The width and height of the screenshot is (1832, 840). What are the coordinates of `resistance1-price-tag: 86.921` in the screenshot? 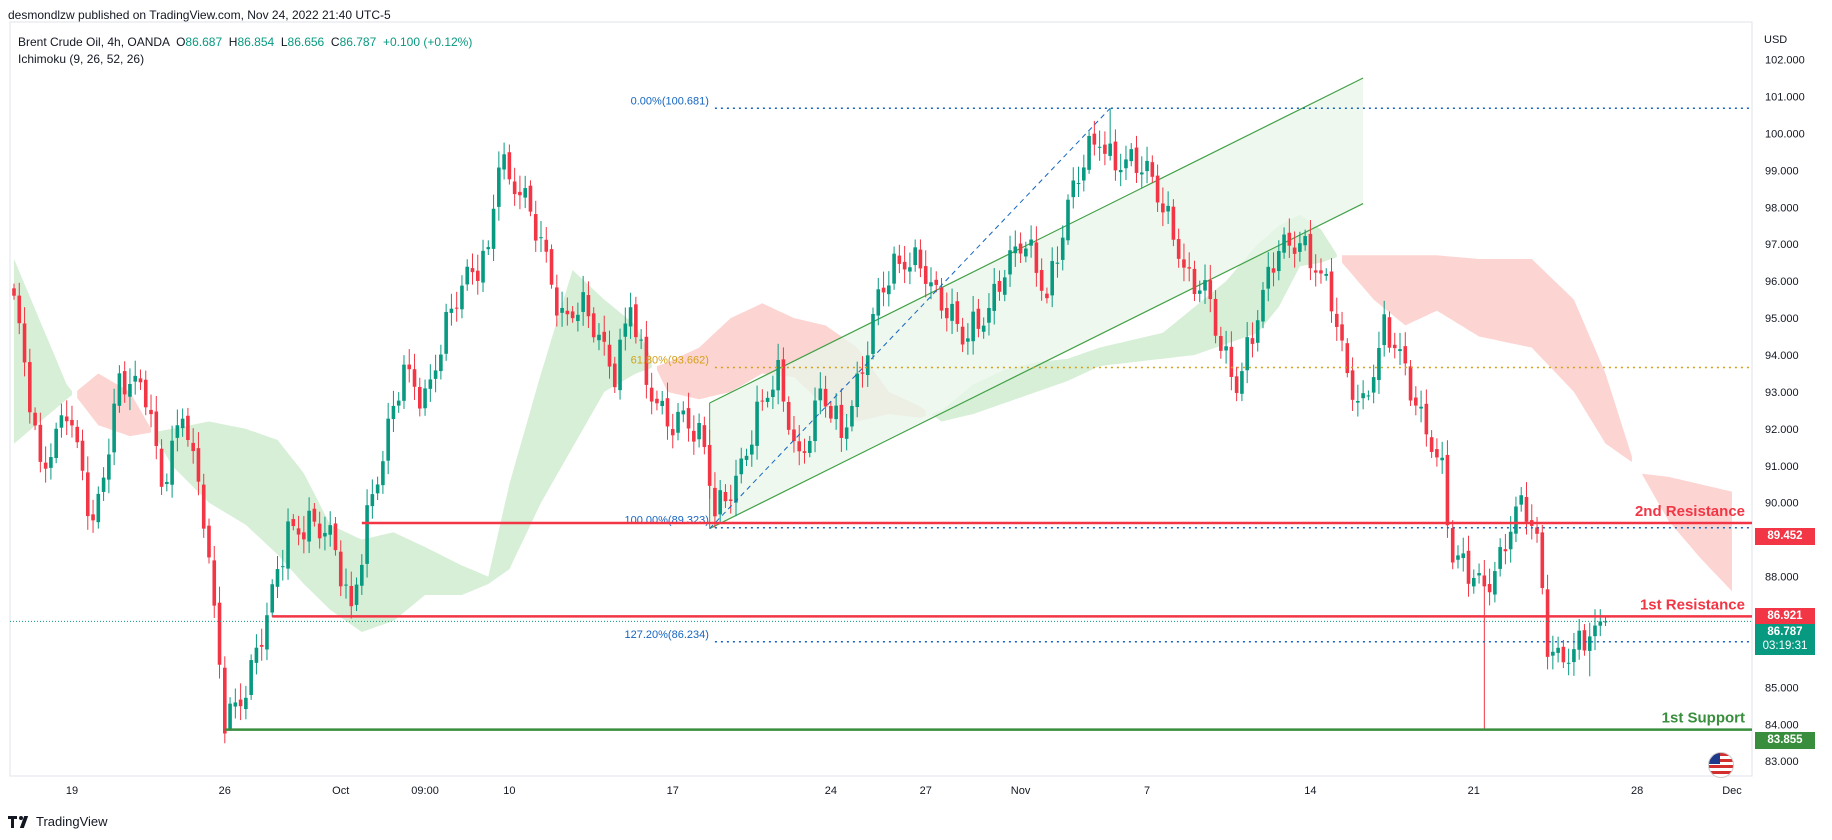 It's located at (1785, 616).